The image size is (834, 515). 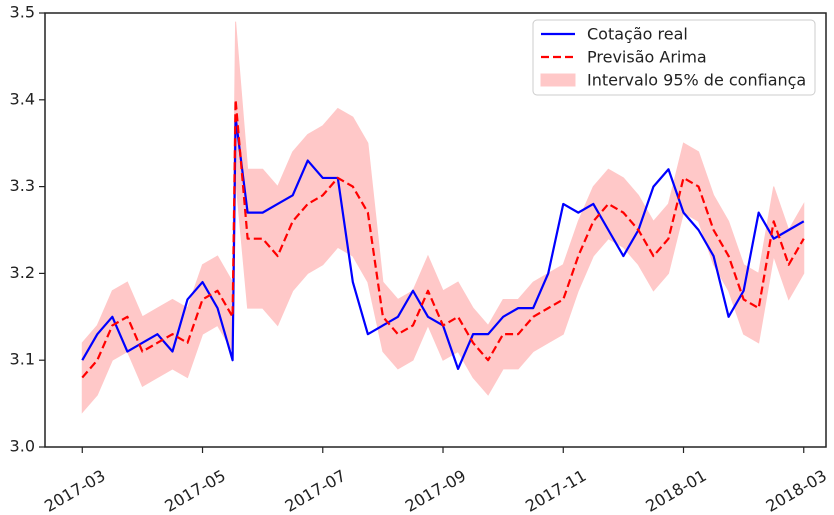 What do you see at coordinates (22, 12) in the screenshot?
I see `y-tick-label: 3.5` at bounding box center [22, 12].